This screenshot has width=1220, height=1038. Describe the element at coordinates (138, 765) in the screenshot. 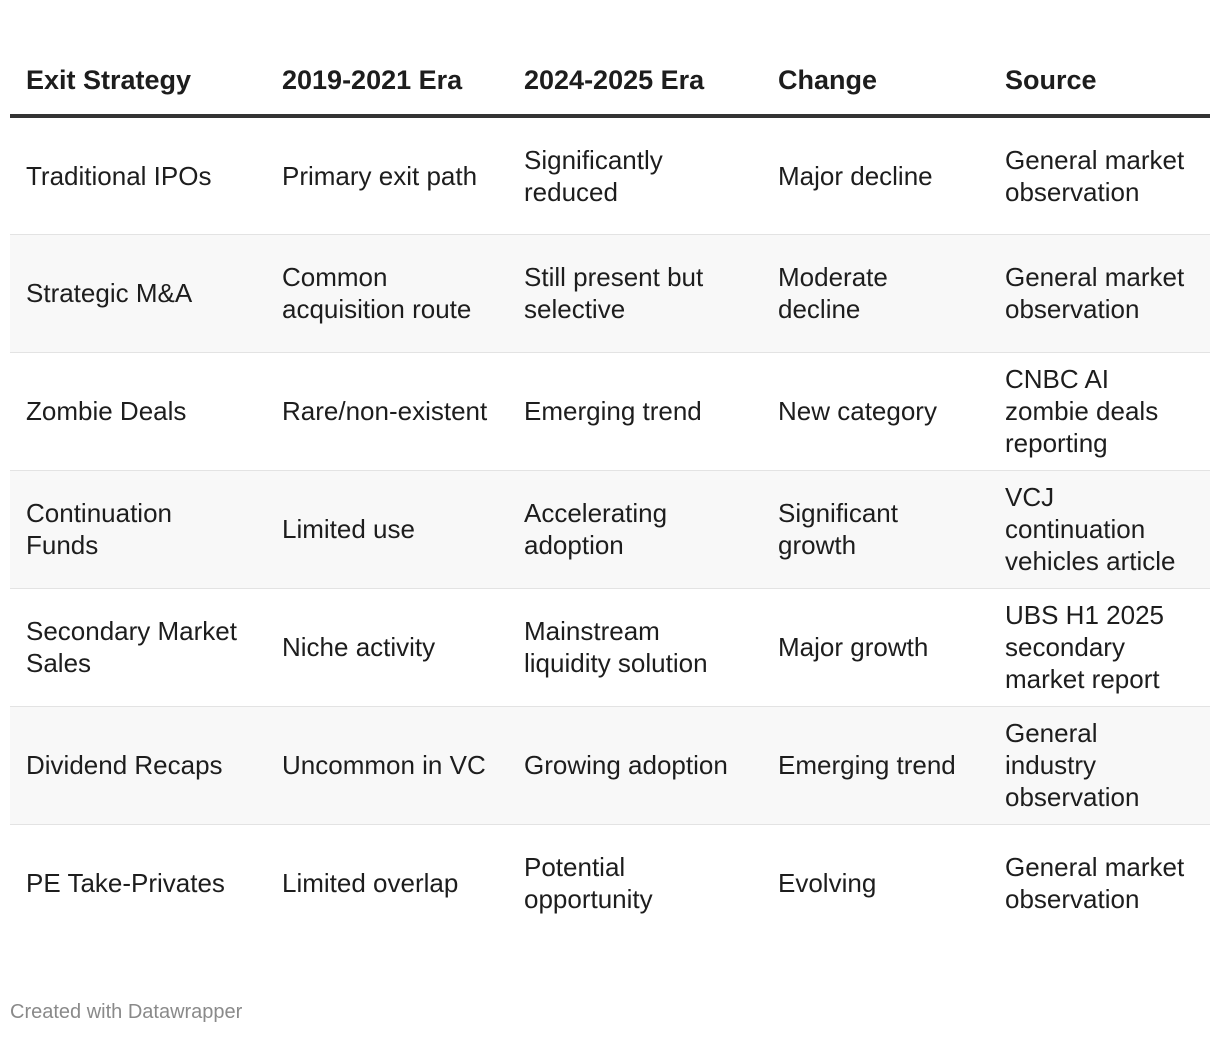

I see `exit-strategy-cell: Dividend Recaps` at that location.